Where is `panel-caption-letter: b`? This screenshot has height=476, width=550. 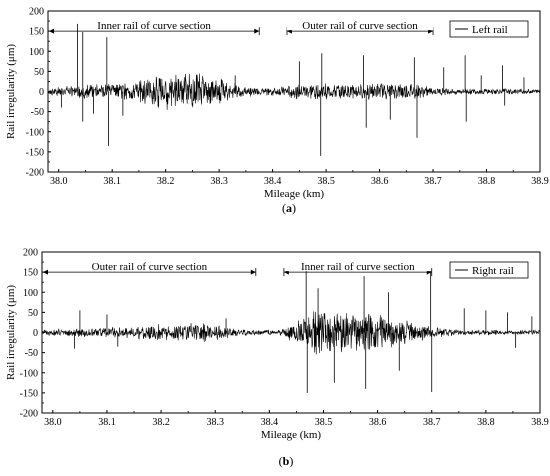
panel-caption-letter: b is located at coordinates (286, 461).